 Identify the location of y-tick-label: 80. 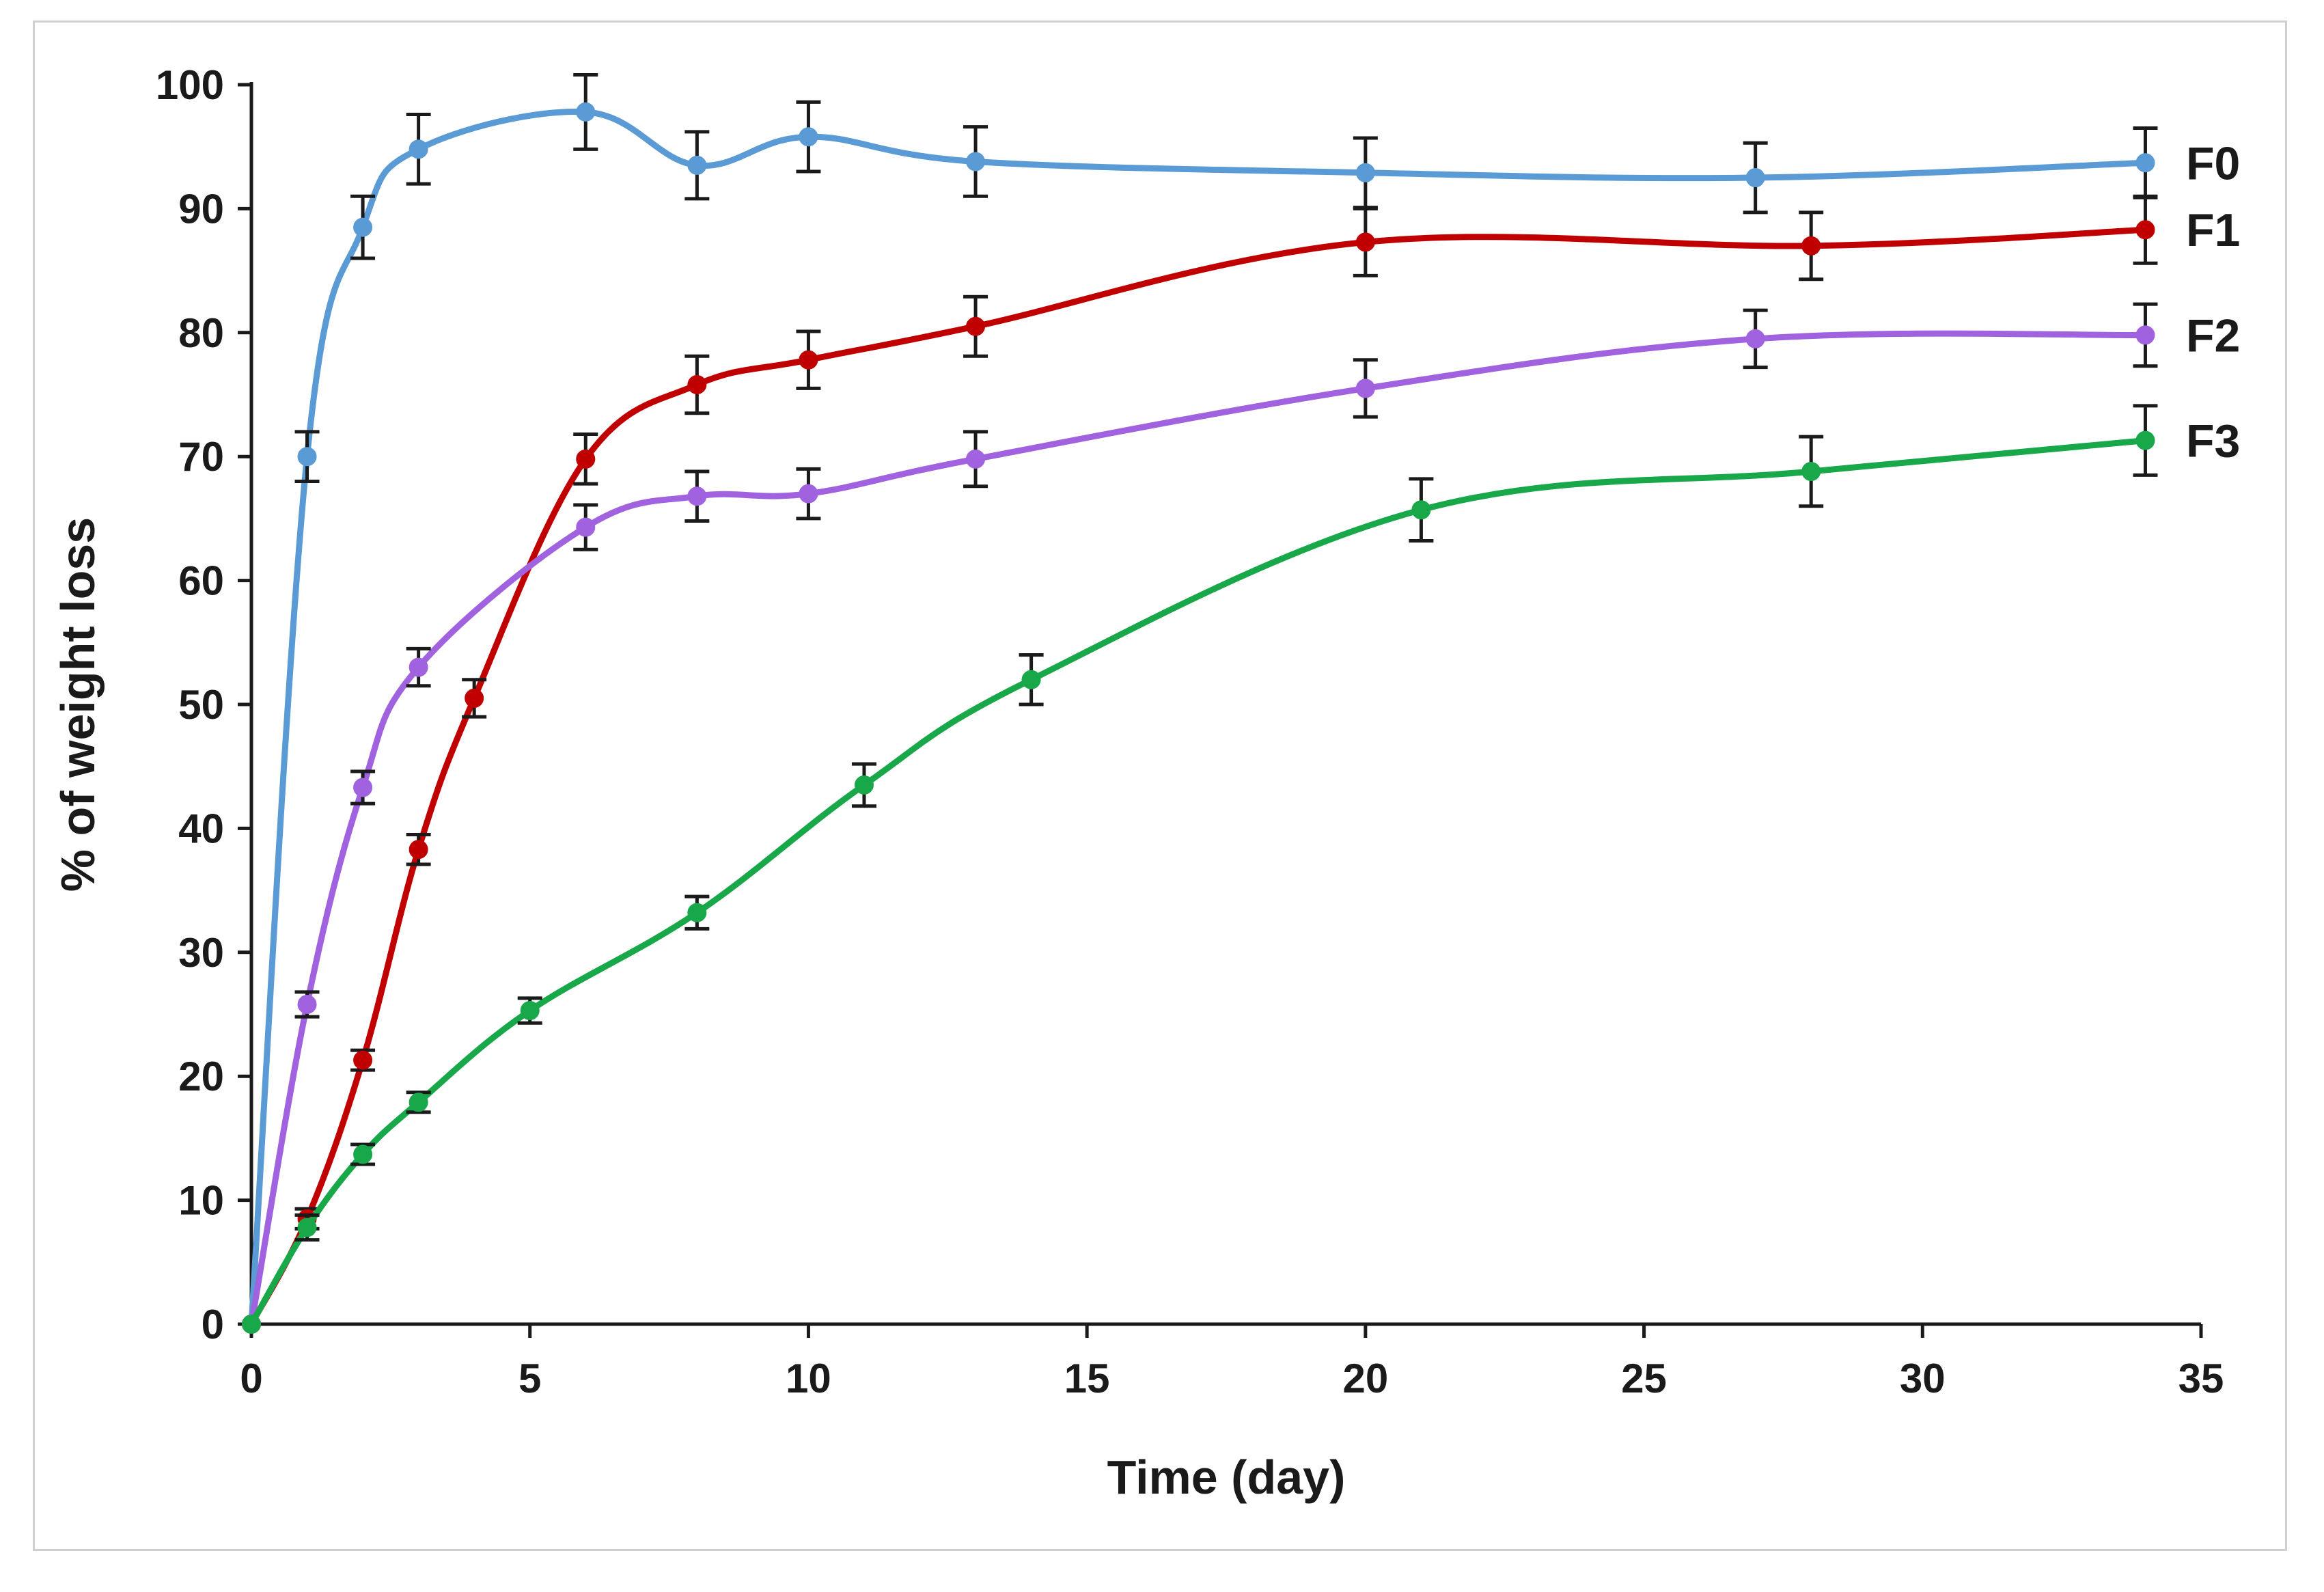
(201, 333).